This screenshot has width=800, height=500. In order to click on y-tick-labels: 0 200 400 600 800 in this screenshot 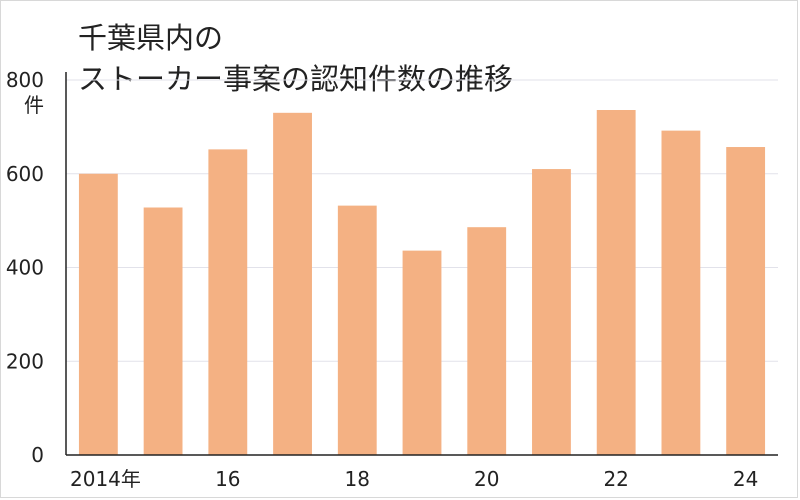, I will do `click(25, 267)`.